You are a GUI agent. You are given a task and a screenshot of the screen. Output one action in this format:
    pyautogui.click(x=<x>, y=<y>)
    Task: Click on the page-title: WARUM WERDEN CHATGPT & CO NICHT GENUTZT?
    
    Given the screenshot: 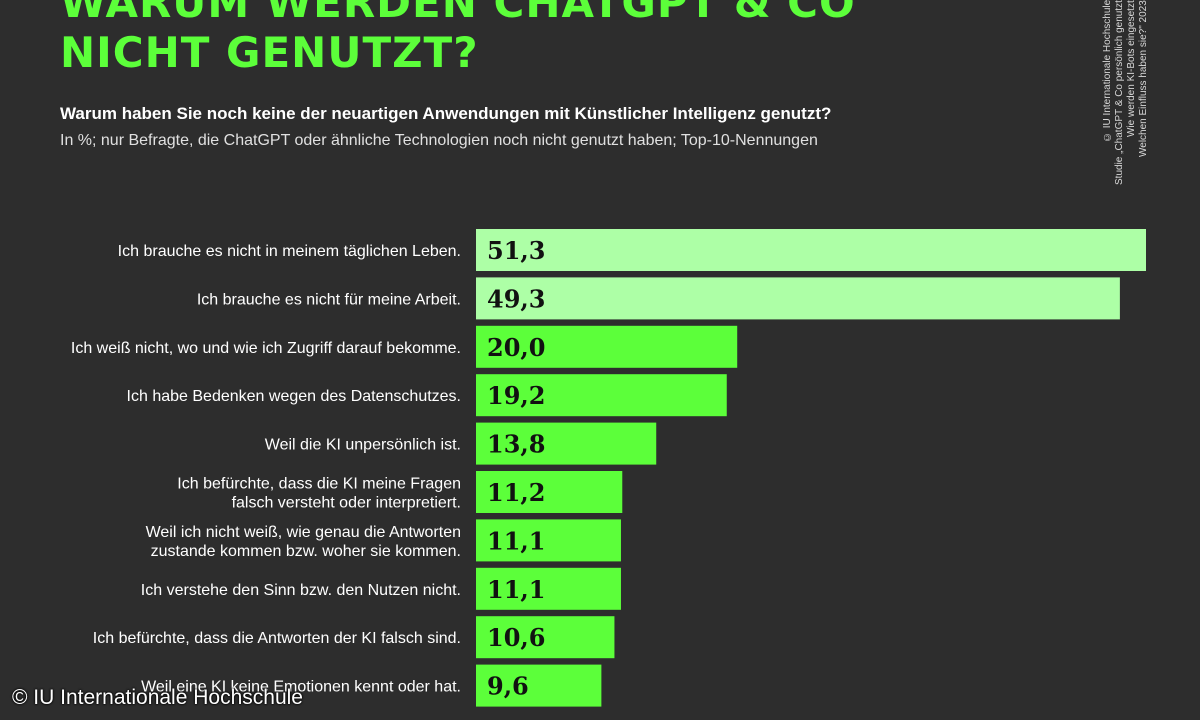 What is the action you would take?
    pyautogui.click(x=458, y=39)
    